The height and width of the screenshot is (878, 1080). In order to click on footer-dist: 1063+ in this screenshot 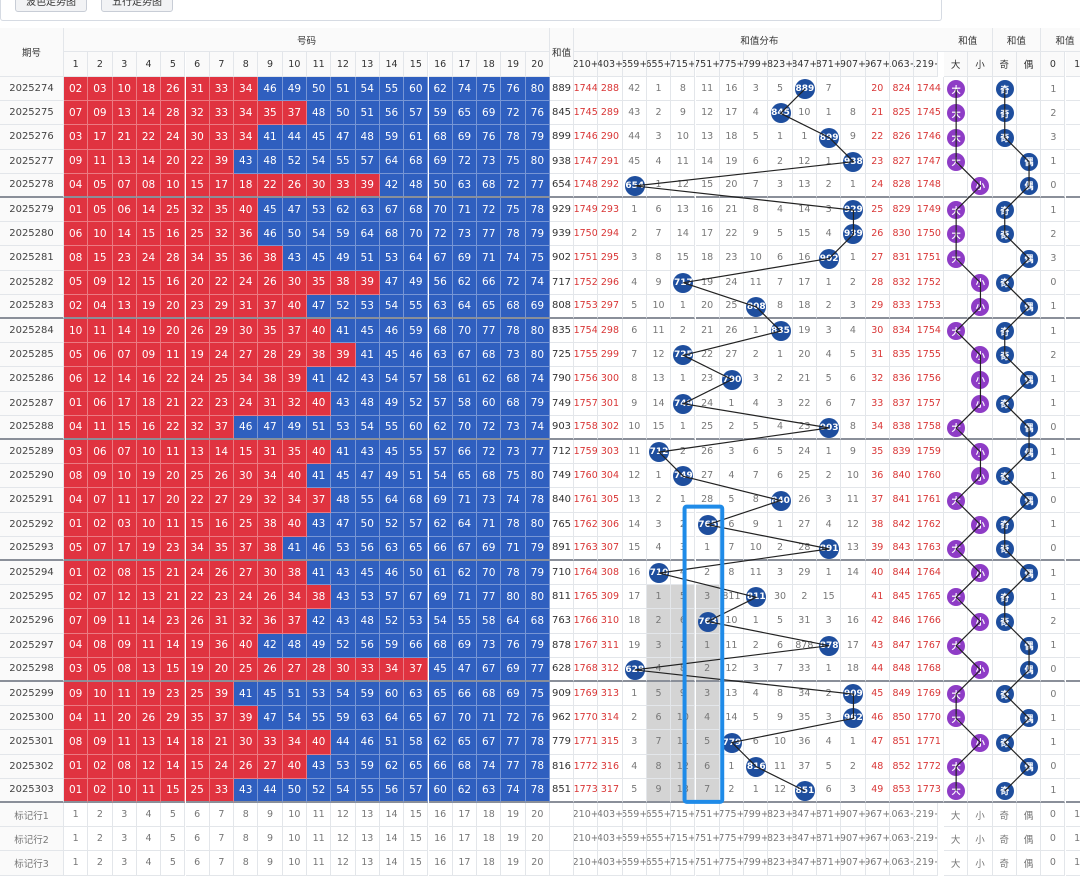, I will do `click(902, 815)`.